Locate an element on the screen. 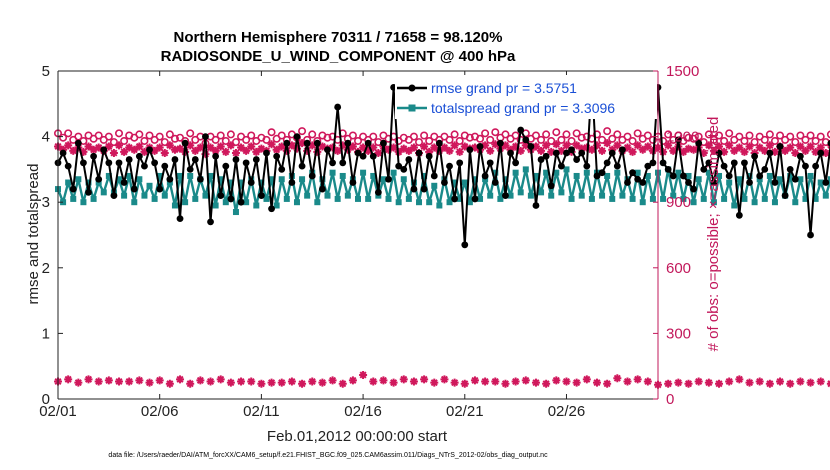 The image size is (830, 470). y-axis-left-label: rmse and totalspread is located at coordinates (33, 234).